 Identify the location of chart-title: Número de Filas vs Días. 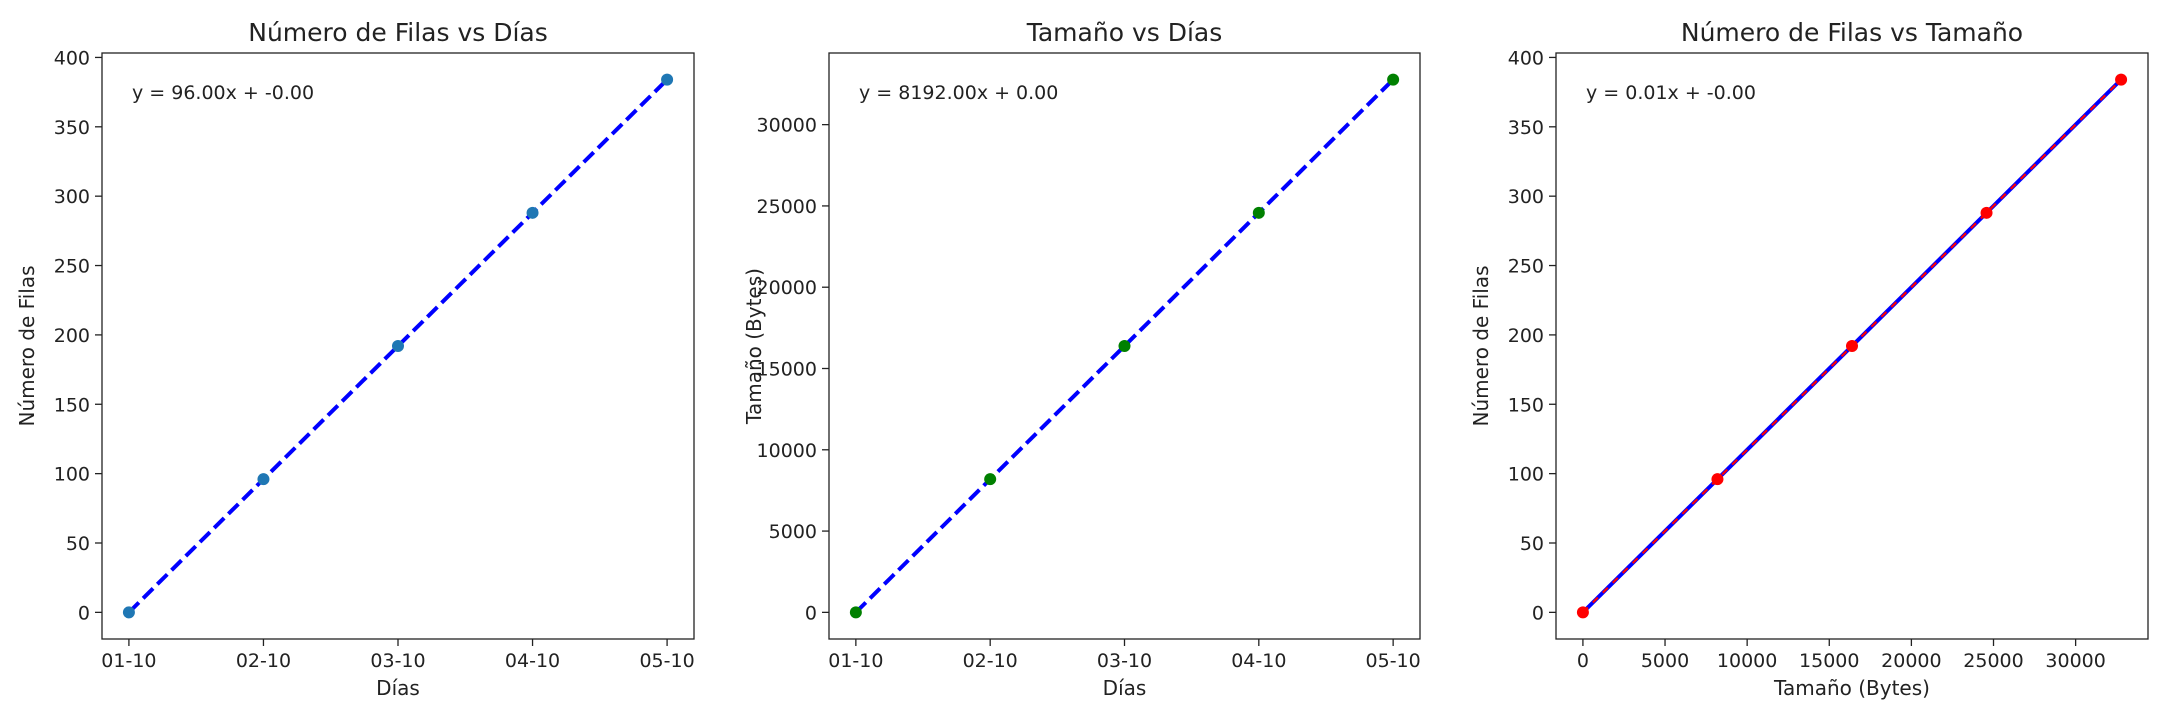
(398, 32).